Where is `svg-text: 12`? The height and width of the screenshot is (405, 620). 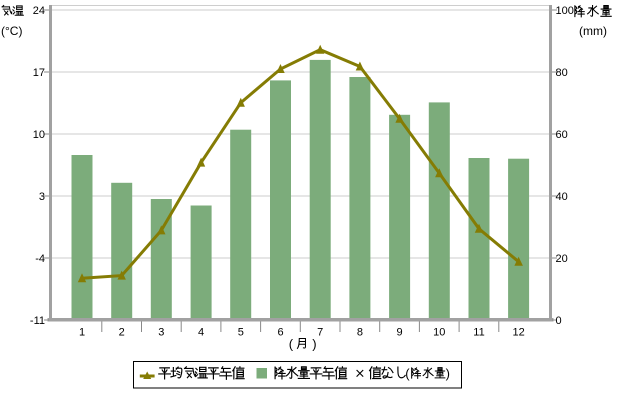
svg-text: 12 is located at coordinates (518, 333).